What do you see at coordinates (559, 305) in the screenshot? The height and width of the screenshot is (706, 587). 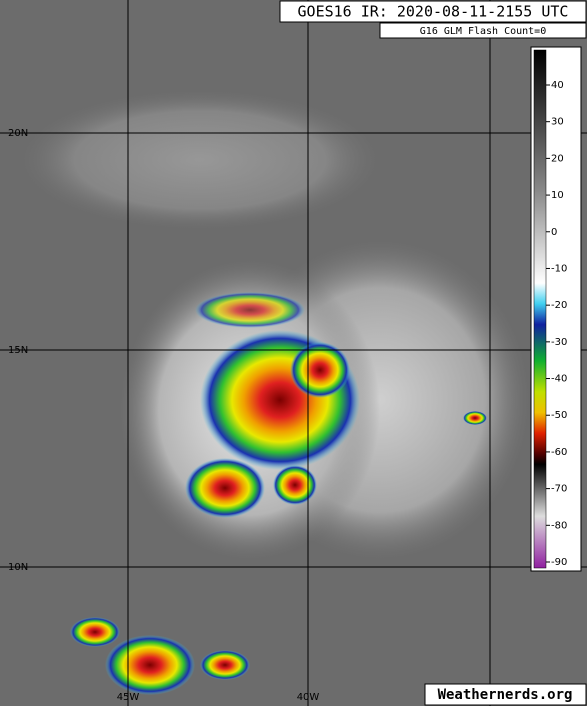 I see `colorbar-label: -20` at bounding box center [559, 305].